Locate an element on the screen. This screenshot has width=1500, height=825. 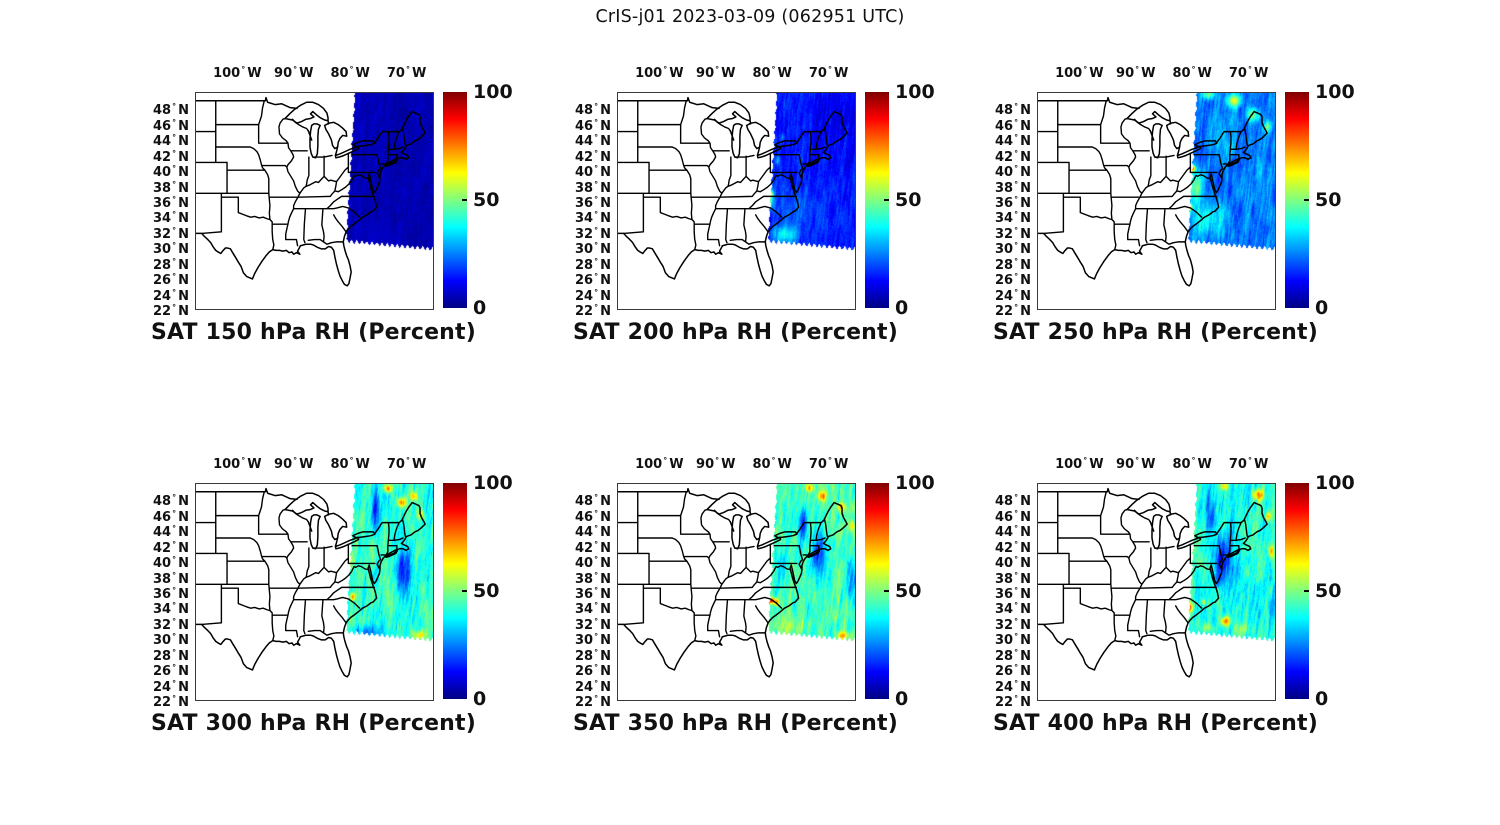
colorbar-400hpa is located at coordinates (1297, 591).